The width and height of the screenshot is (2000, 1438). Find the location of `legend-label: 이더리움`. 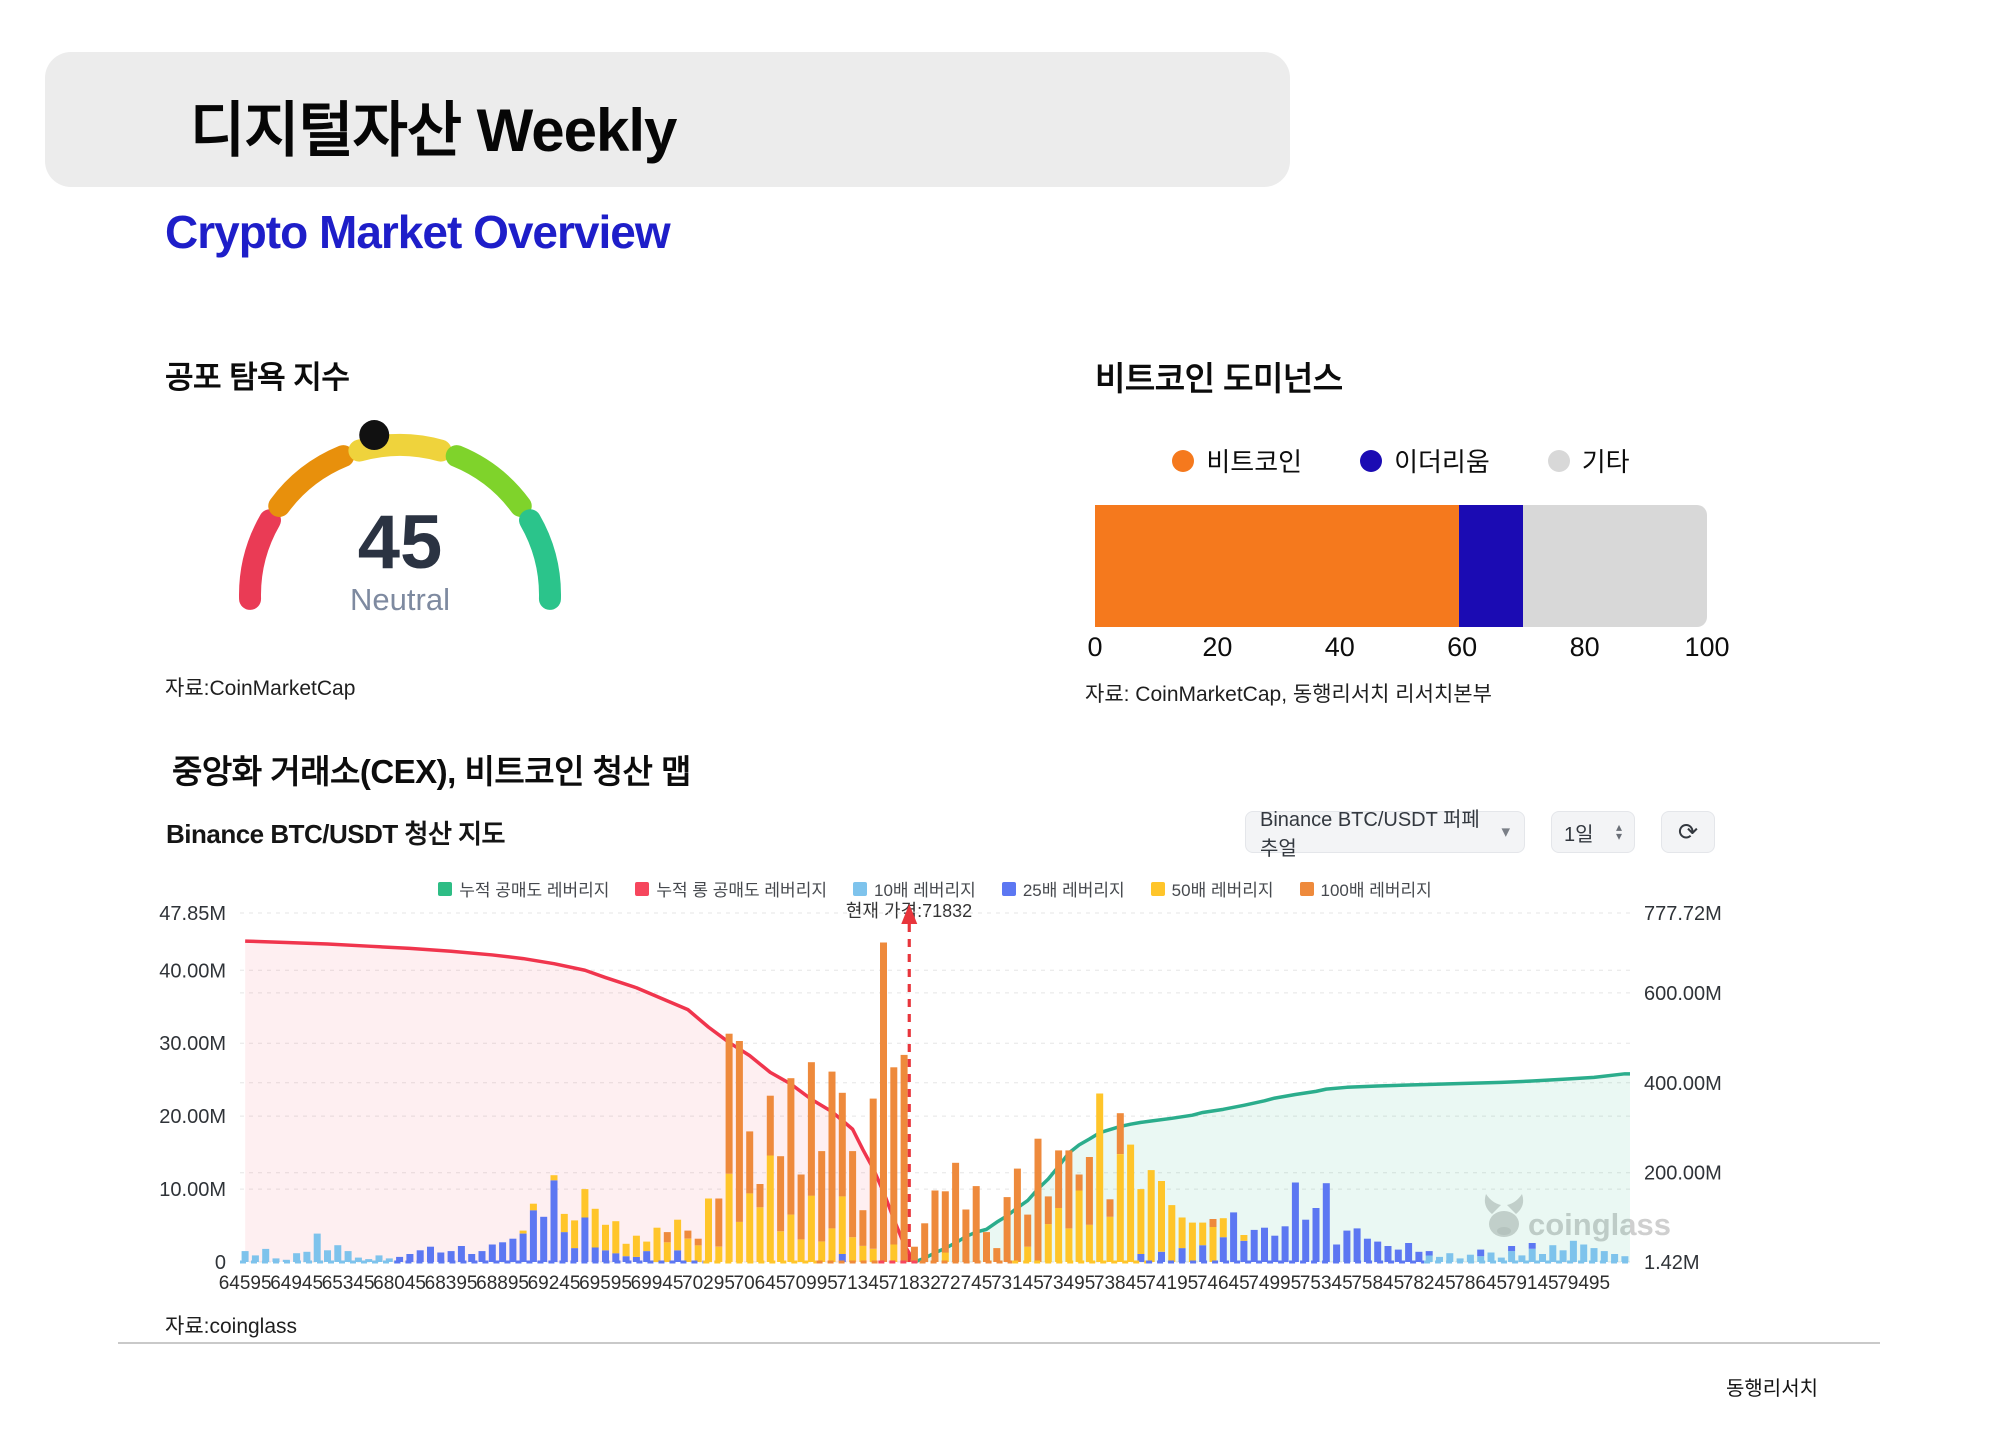

legend-label: 이더리움 is located at coordinates (1442, 462).